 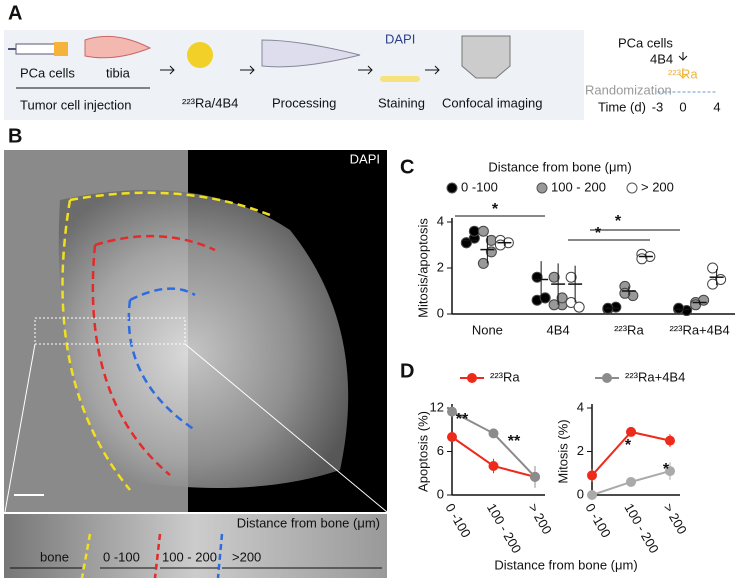 What do you see at coordinates (401, 102) in the screenshot?
I see `step-label: Staining` at bounding box center [401, 102].